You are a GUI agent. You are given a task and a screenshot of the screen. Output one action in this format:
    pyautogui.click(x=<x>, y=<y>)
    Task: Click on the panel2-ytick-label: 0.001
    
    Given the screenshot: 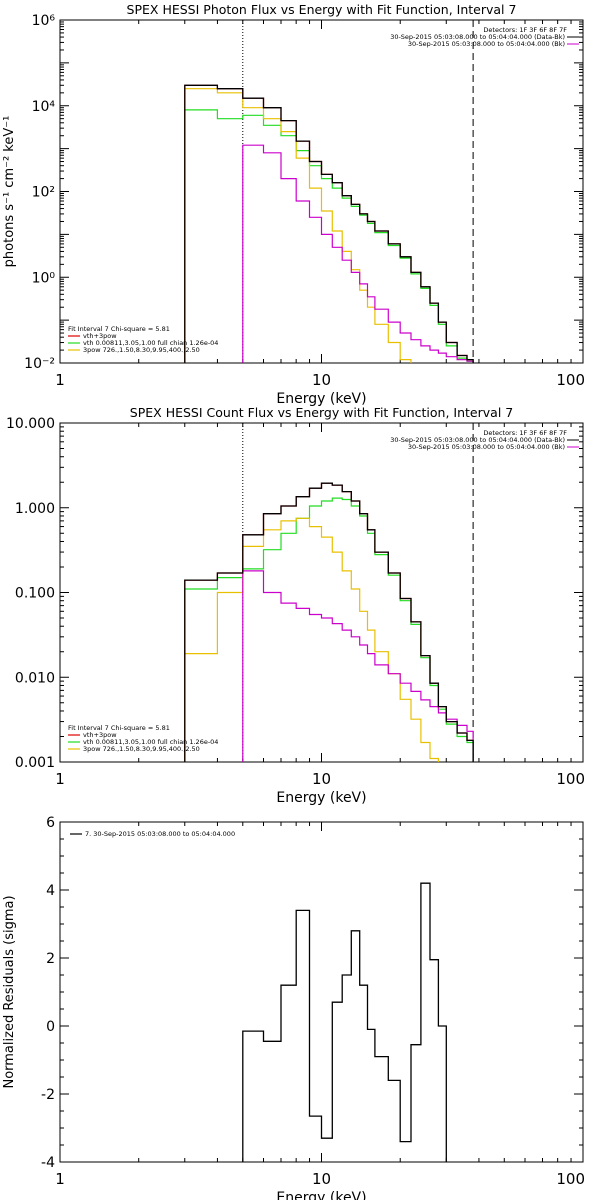 What is the action you would take?
    pyautogui.click(x=35, y=763)
    